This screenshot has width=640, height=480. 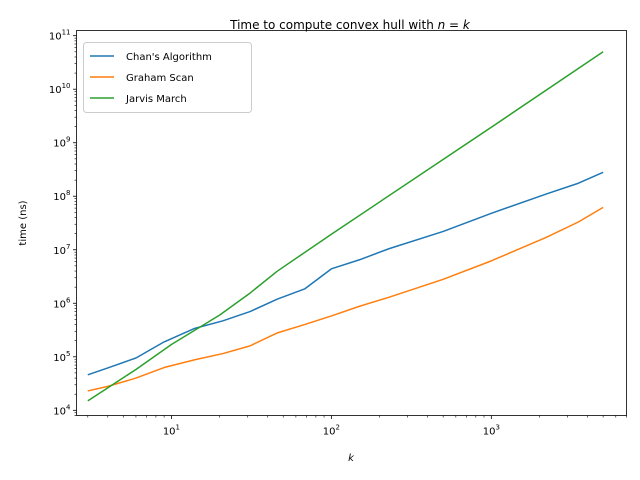 I want to click on legend: Chan's Algorithm Graham Scan Jarvis March, so click(x=167, y=77).